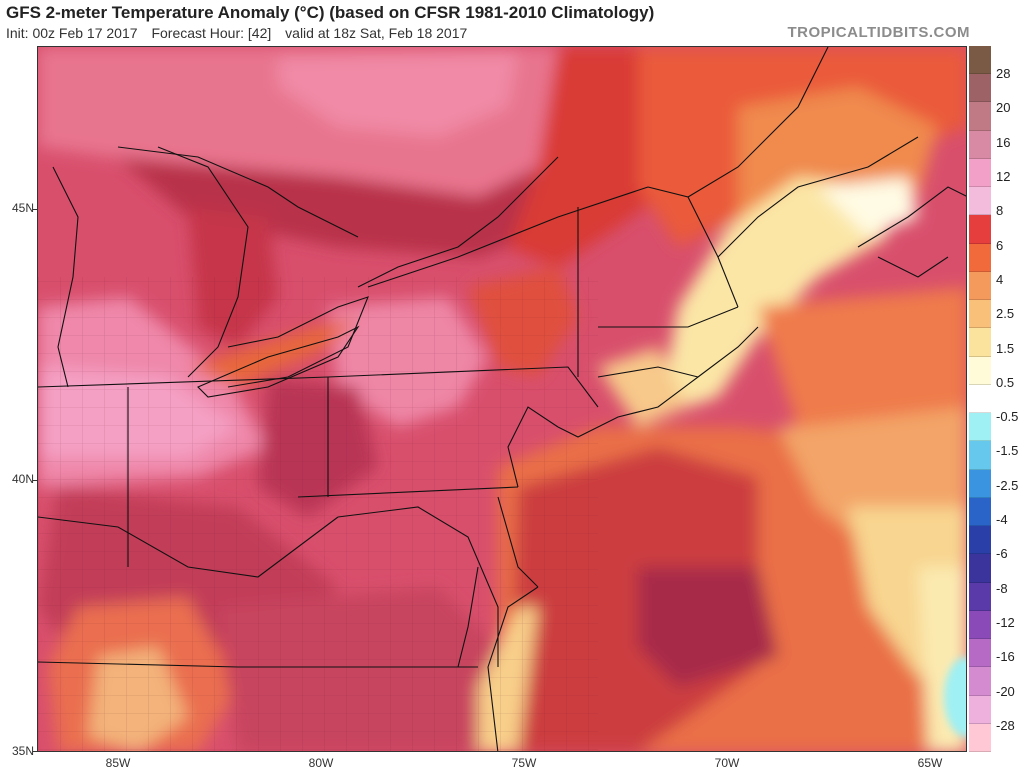  I want to click on colorbar-label: -8, so click(1002, 588).